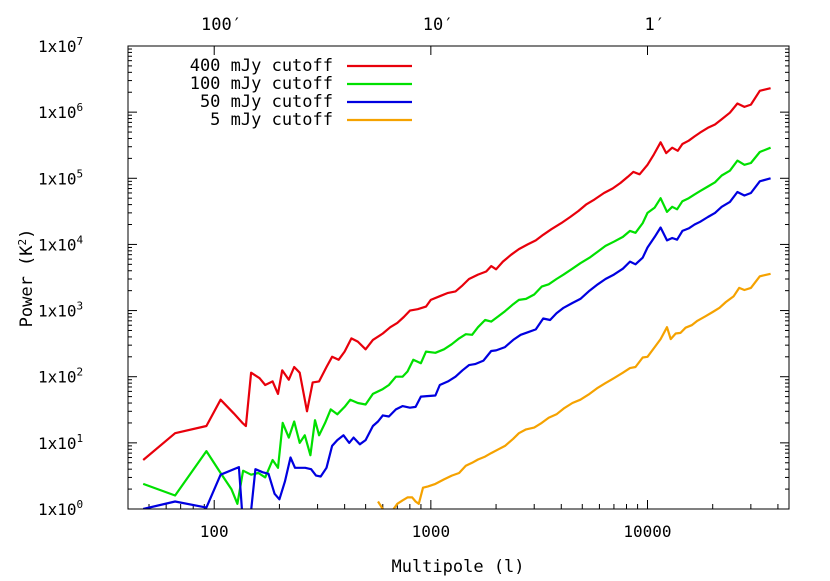 The image size is (830, 581). Describe the element at coordinates (60, 376) in the screenshot. I see `y-tick-label: 1x10²` at that location.